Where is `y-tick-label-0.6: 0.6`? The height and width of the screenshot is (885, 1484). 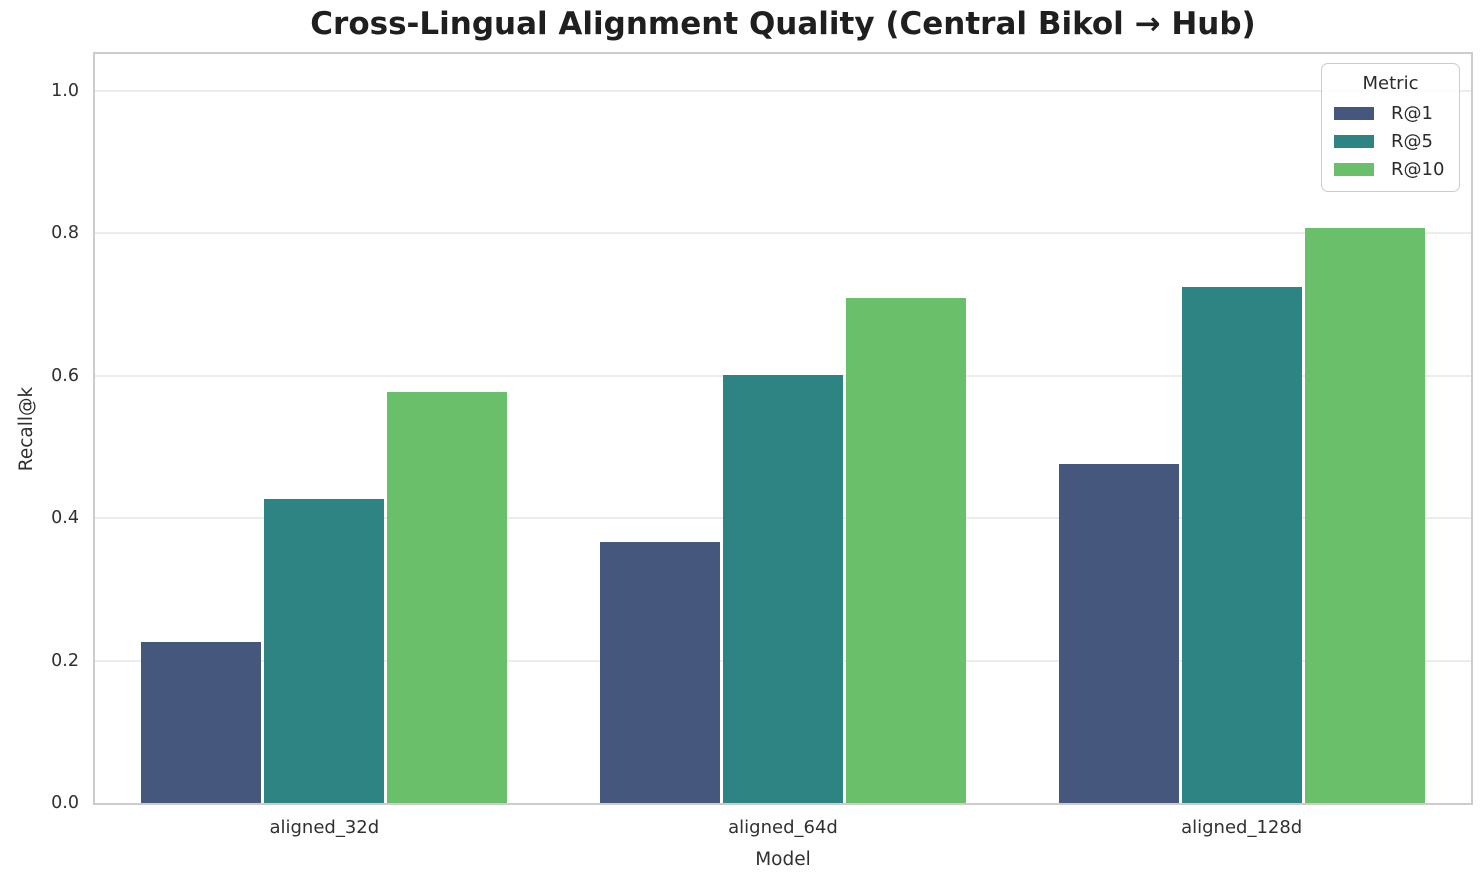
y-tick-label-0.6: 0.6 is located at coordinates (65, 375).